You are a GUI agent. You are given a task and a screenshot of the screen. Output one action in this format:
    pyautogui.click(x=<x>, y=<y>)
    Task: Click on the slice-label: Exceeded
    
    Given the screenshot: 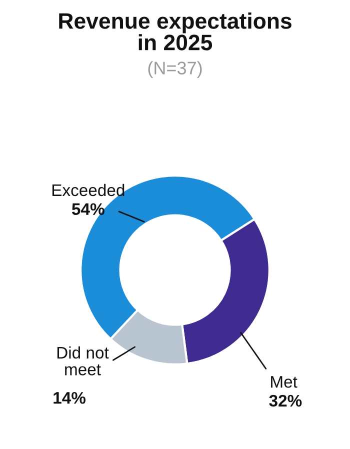 What is the action you would take?
    pyautogui.click(x=88, y=190)
    